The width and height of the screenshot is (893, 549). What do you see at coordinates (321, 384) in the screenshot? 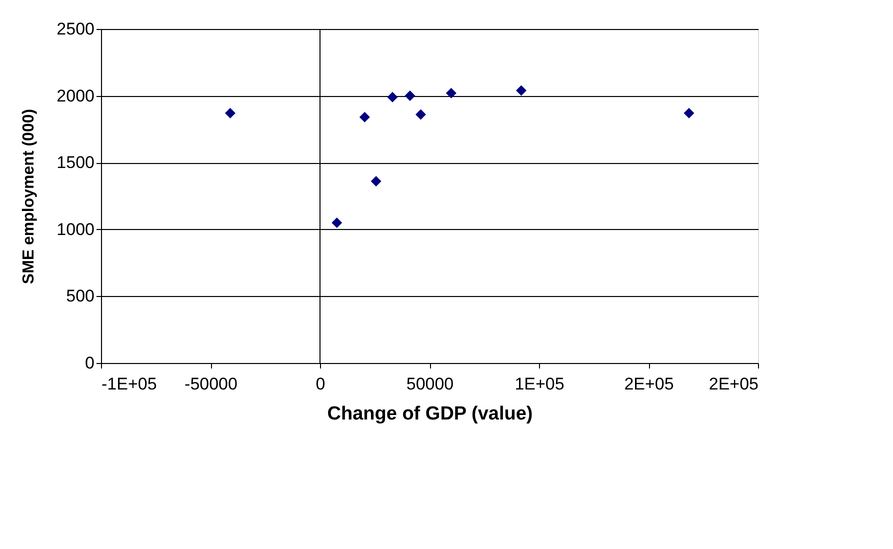
I see `x-tick-label: 0` at bounding box center [321, 384].